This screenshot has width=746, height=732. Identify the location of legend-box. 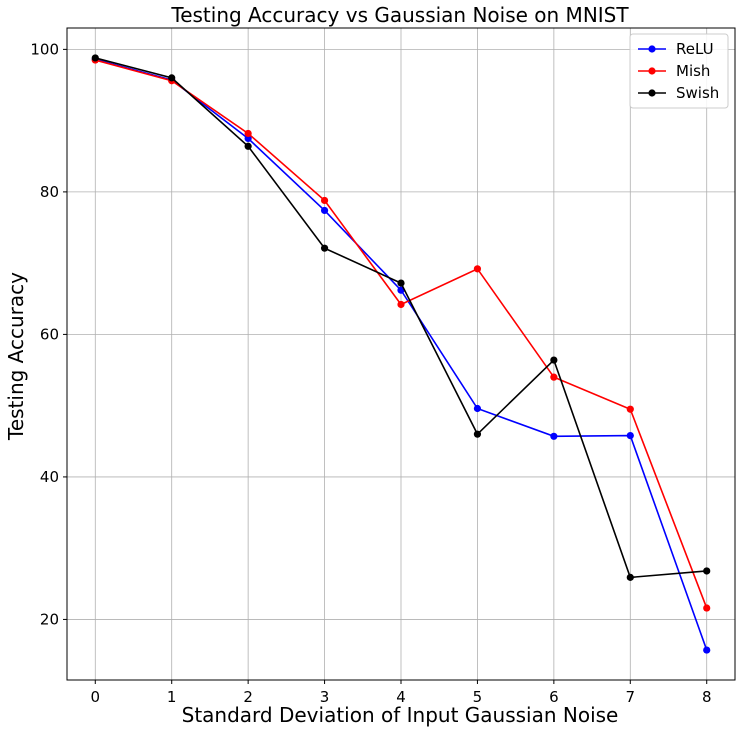
(679, 71).